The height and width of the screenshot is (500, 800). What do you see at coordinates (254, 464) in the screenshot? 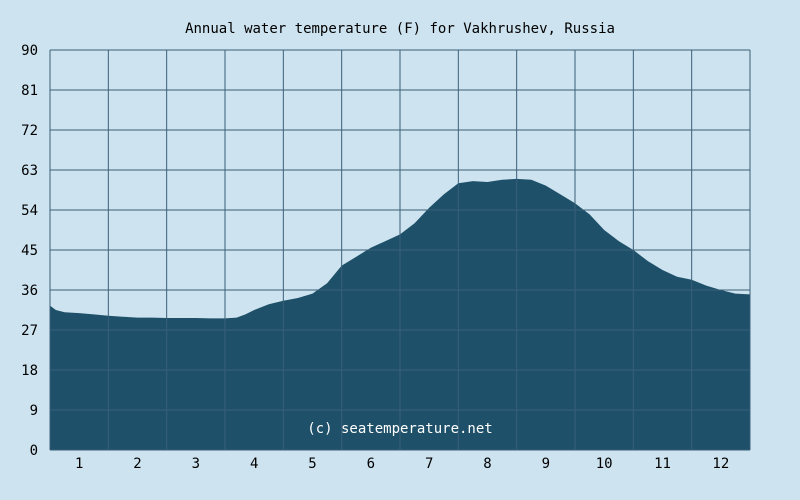
I see `x-tick-label: 4` at bounding box center [254, 464].